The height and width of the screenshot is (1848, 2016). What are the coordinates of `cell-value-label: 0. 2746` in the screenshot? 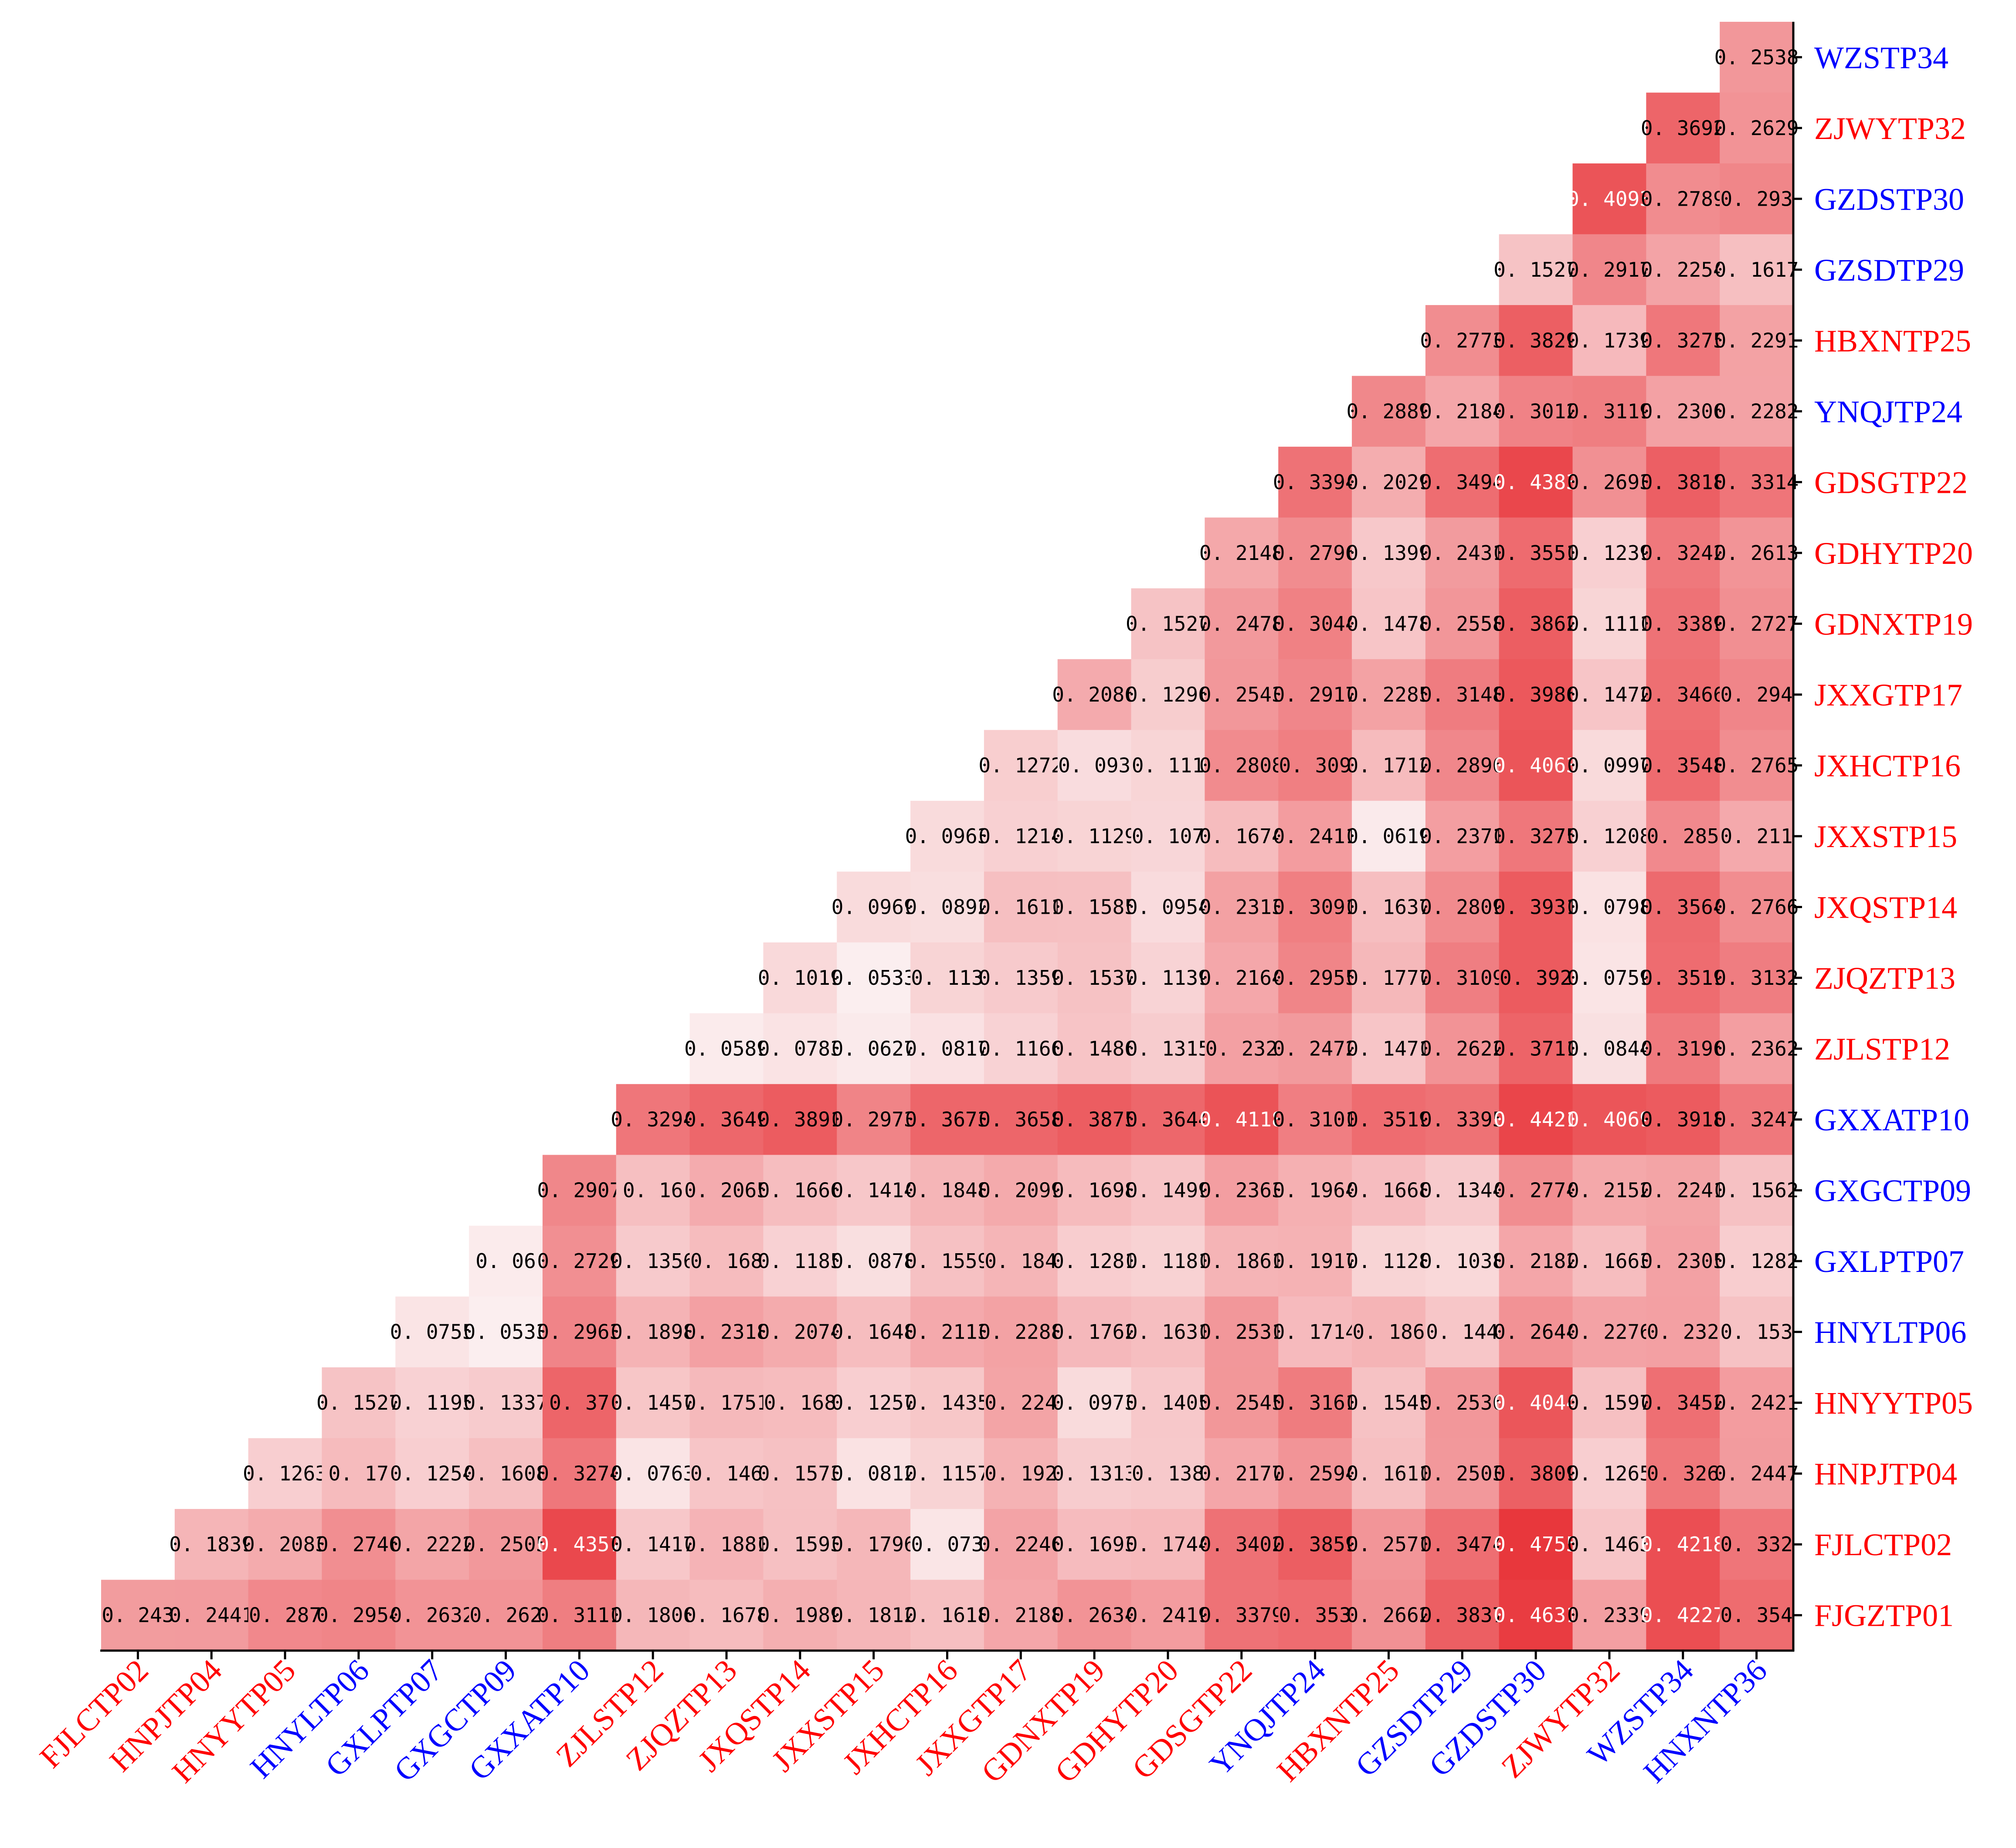 It's located at (358, 1544).